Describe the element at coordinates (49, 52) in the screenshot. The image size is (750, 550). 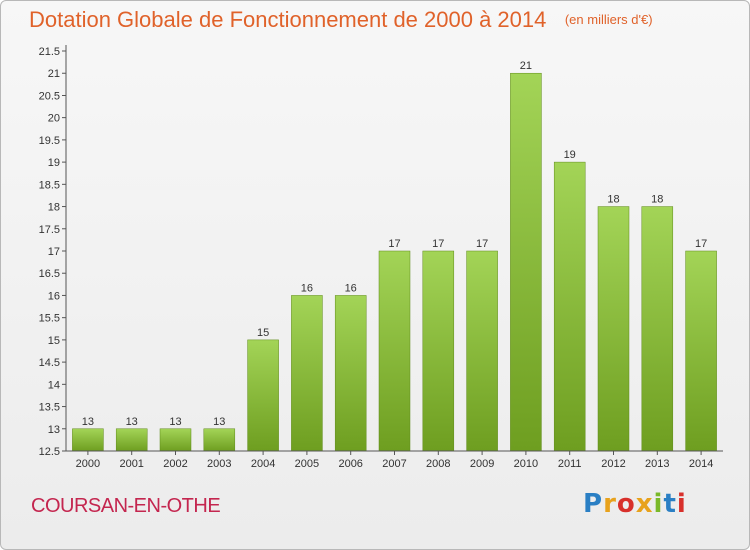
I see `y-tick-label: 21.5` at that location.